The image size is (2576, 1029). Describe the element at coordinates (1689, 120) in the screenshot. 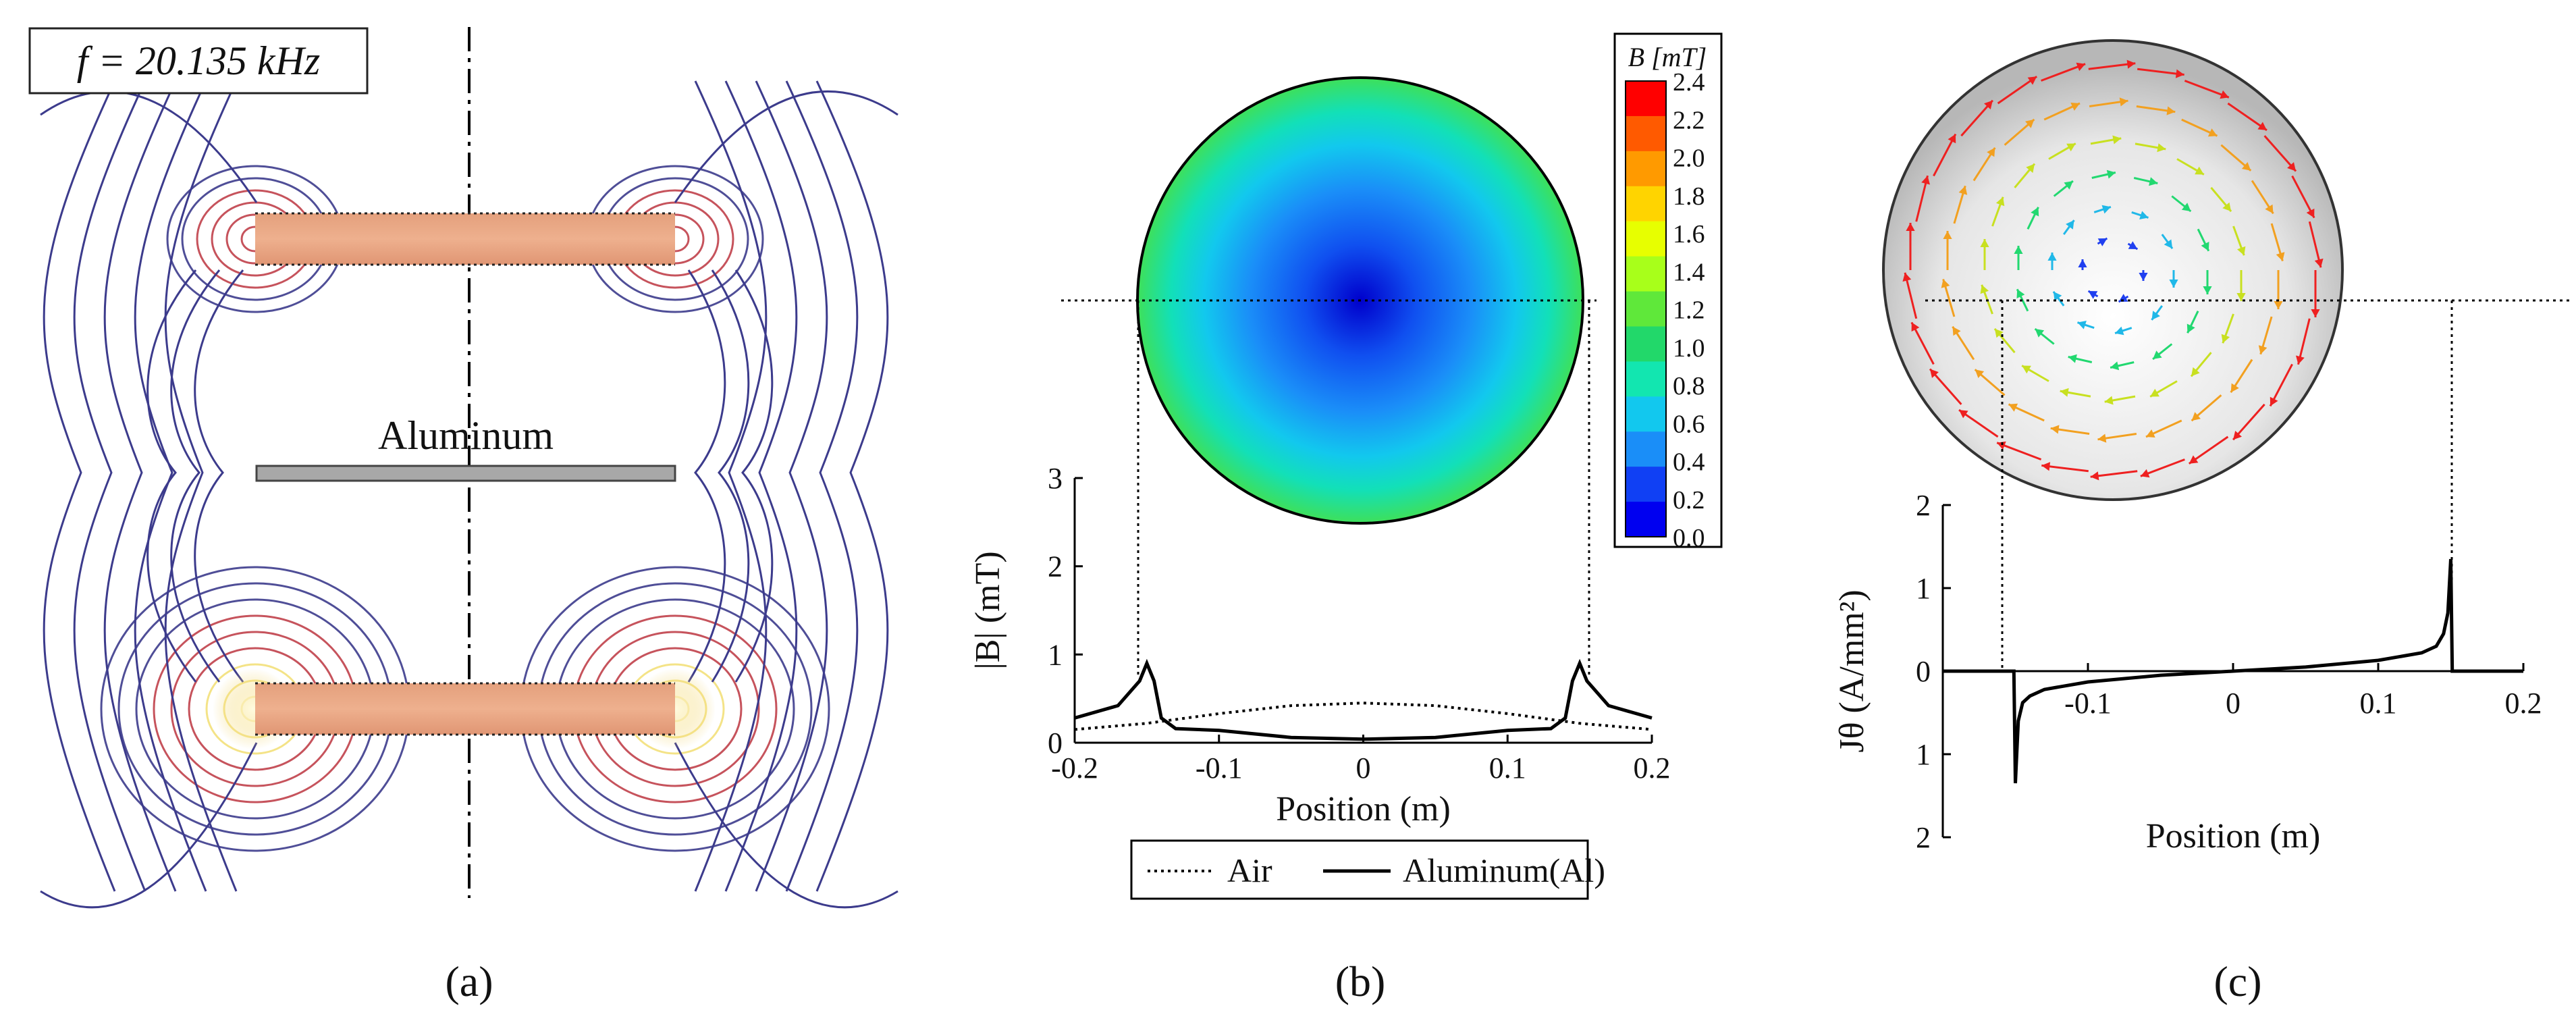

I see `colorbar-tick-label: 2.2` at that location.